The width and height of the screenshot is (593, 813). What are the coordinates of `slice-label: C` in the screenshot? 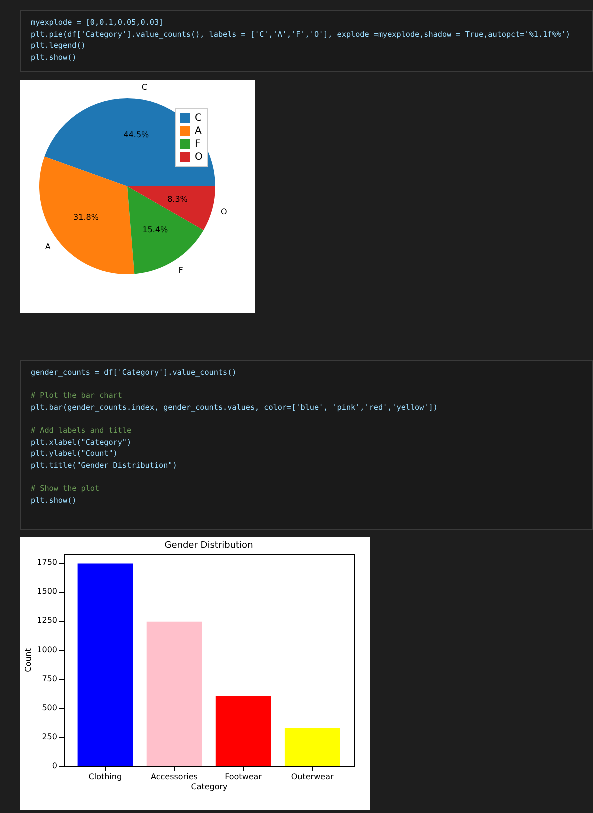 It's located at (145, 87).